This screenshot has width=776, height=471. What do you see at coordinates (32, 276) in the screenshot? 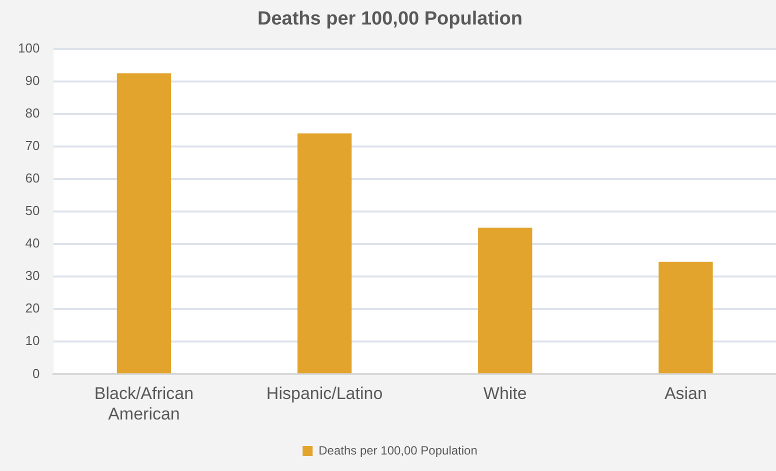
I see `y-tick-label: 30` at bounding box center [32, 276].